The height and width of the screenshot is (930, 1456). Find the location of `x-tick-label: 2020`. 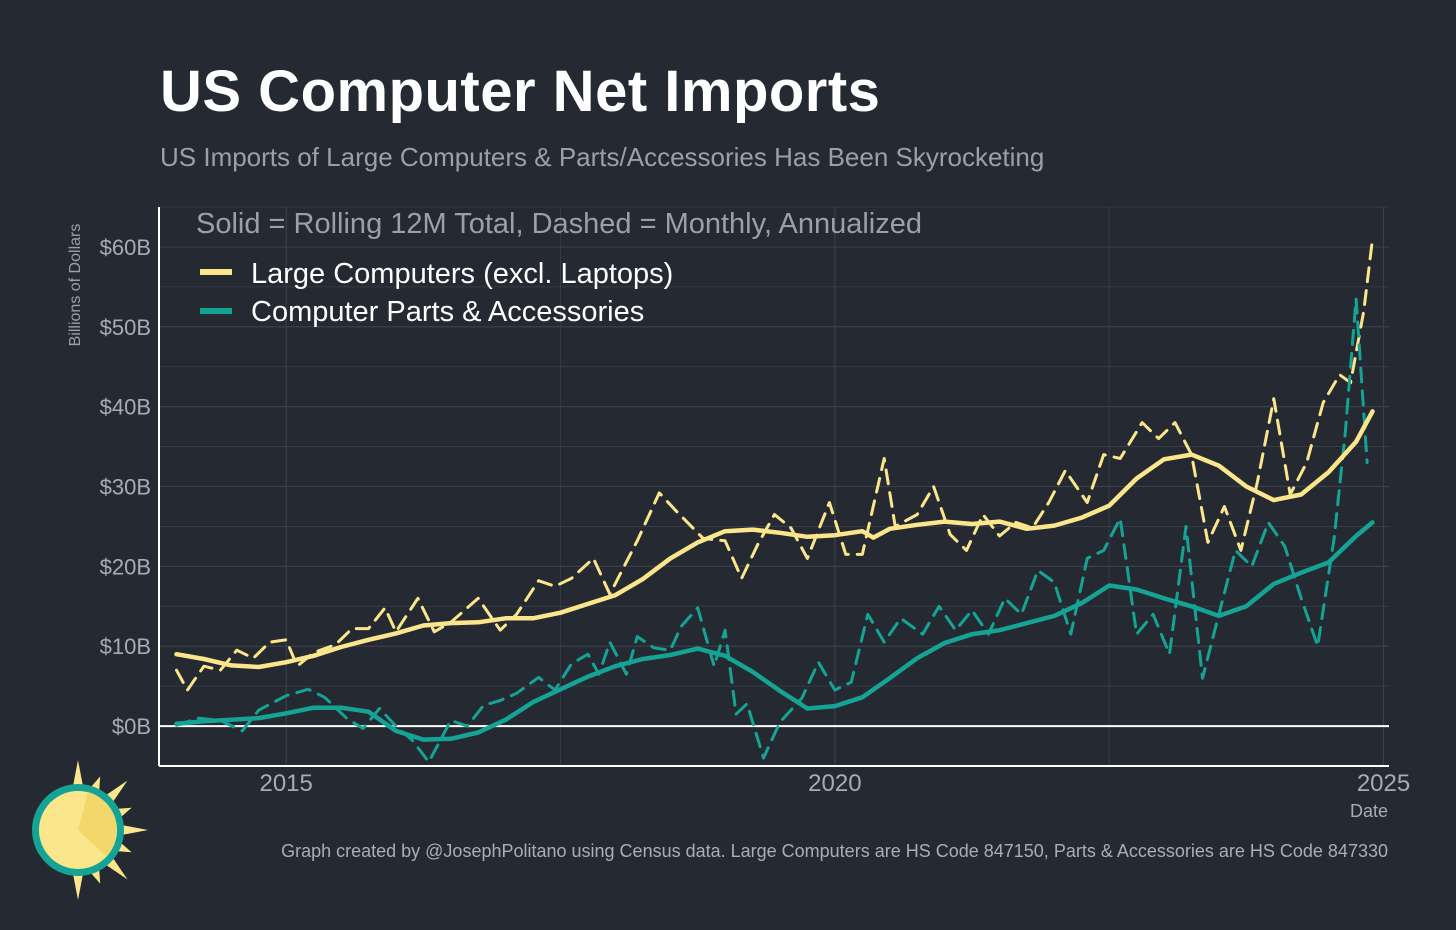

x-tick-label: 2020 is located at coordinates (834, 783).